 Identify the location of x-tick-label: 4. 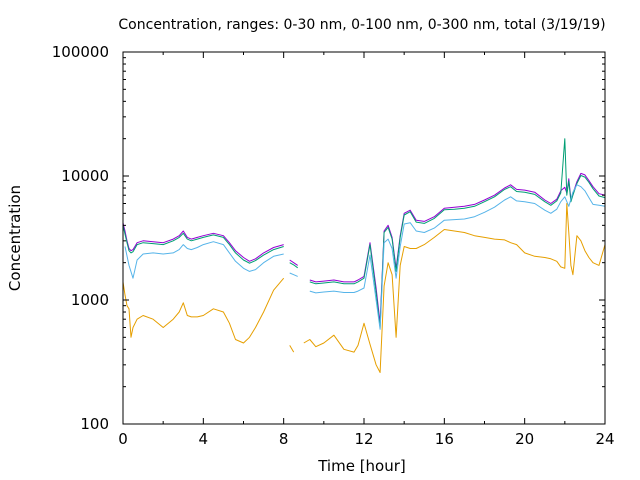
(204, 439).